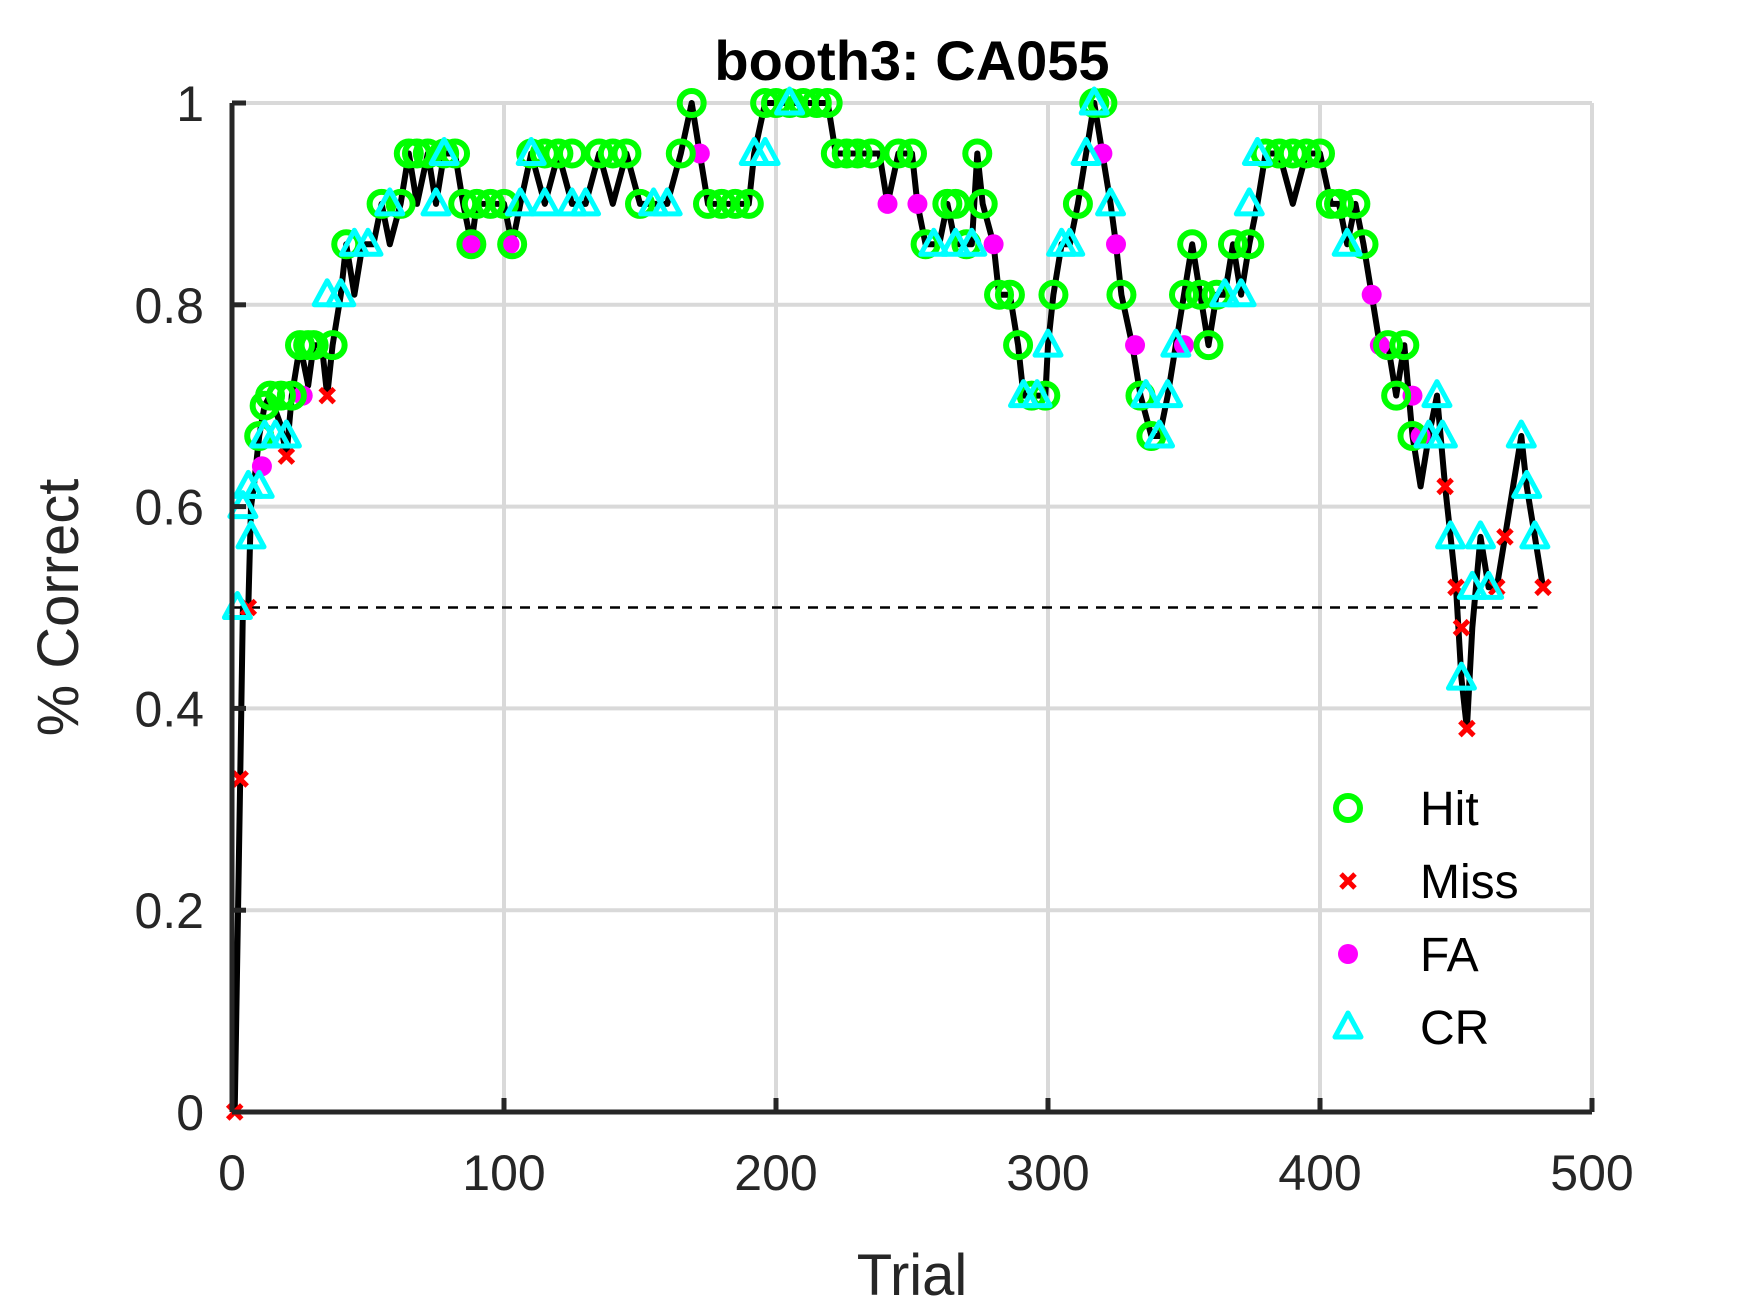 The height and width of the screenshot is (1313, 1750). What do you see at coordinates (169, 508) in the screenshot?
I see `y-tick-label: 0.6` at bounding box center [169, 508].